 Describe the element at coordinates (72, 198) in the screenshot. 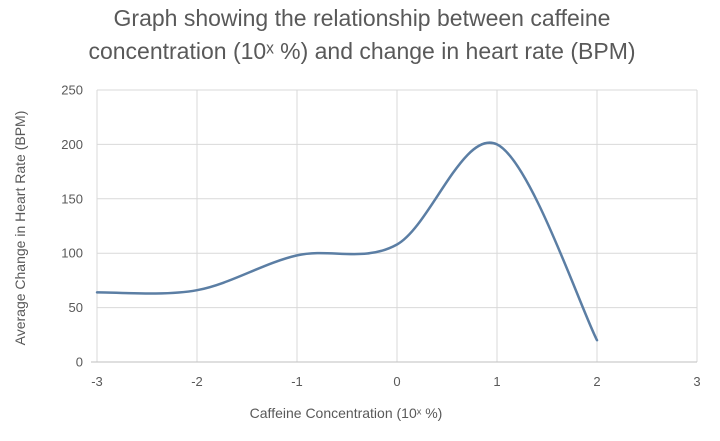

I see `y-tick-label: 150` at that location.